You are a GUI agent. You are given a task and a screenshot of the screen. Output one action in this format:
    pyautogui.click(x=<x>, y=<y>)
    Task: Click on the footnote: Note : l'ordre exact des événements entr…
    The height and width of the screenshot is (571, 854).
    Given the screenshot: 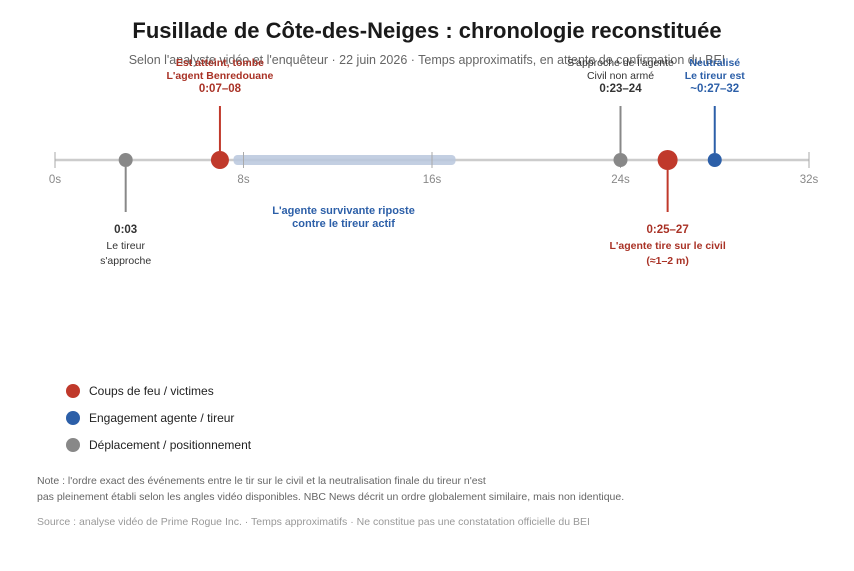 What is the action you would take?
    pyautogui.click(x=387, y=489)
    